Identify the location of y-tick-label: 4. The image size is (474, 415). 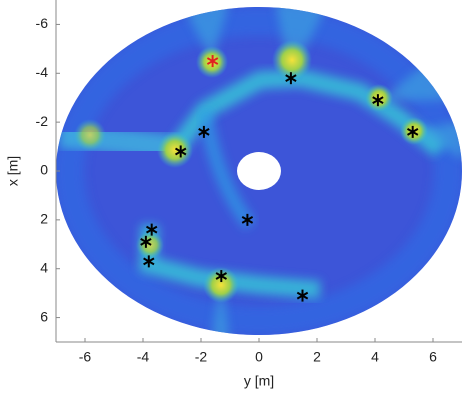
(44, 267).